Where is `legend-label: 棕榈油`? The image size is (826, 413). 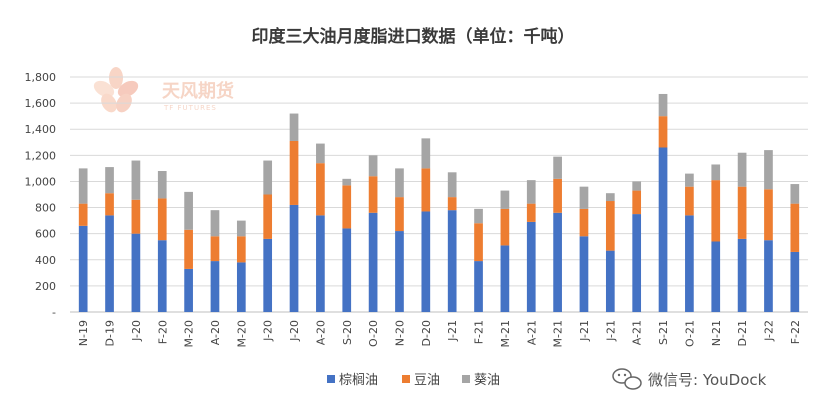
legend-label: 棕榈油 is located at coordinates (358, 380).